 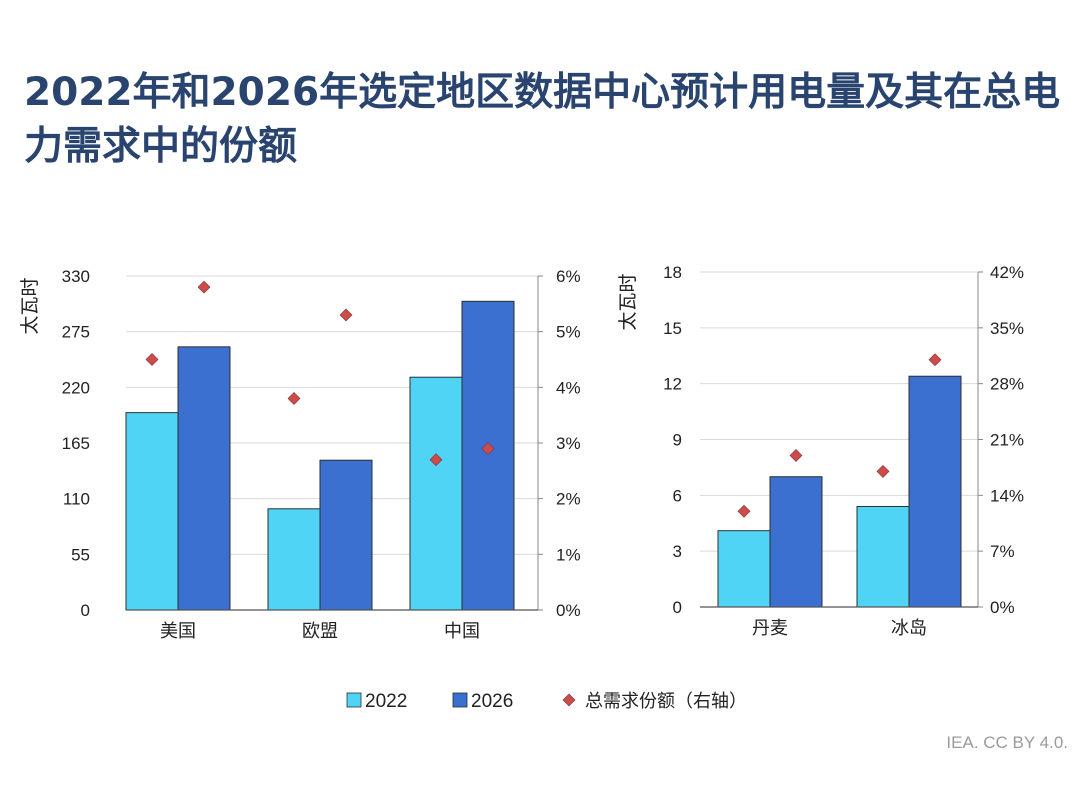 I want to click on y-tick-label: 330, so click(x=76, y=276).